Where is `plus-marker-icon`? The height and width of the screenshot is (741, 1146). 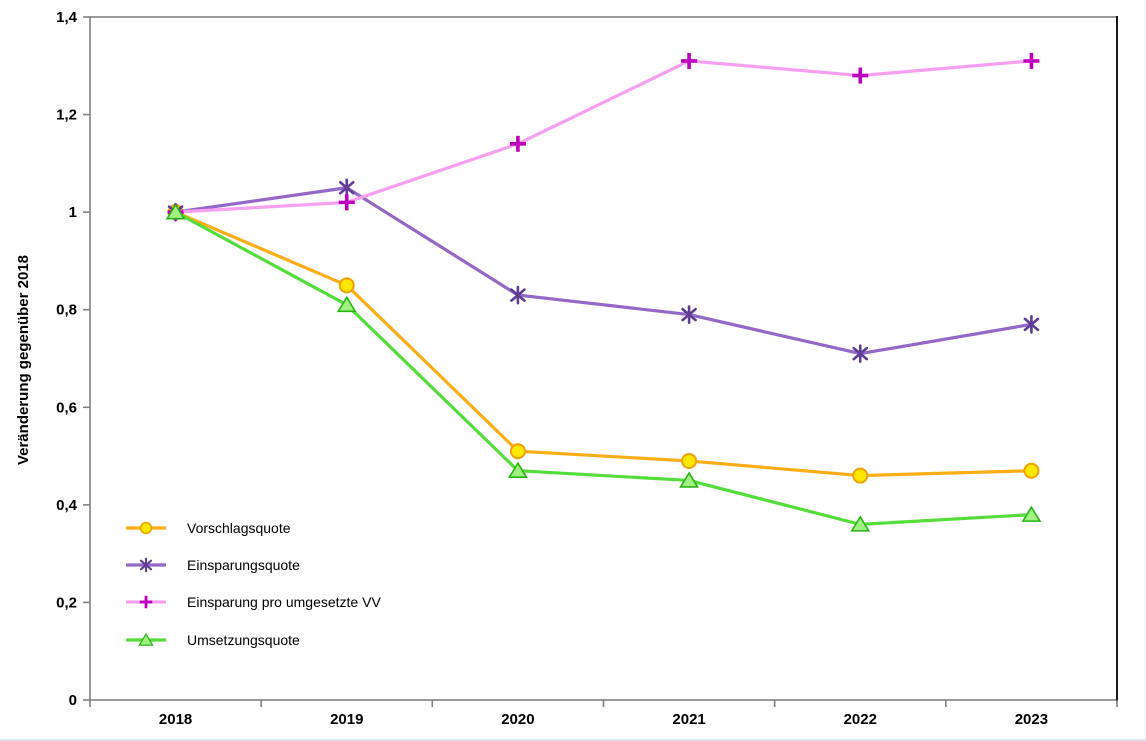
plus-marker-icon is located at coordinates (146, 602).